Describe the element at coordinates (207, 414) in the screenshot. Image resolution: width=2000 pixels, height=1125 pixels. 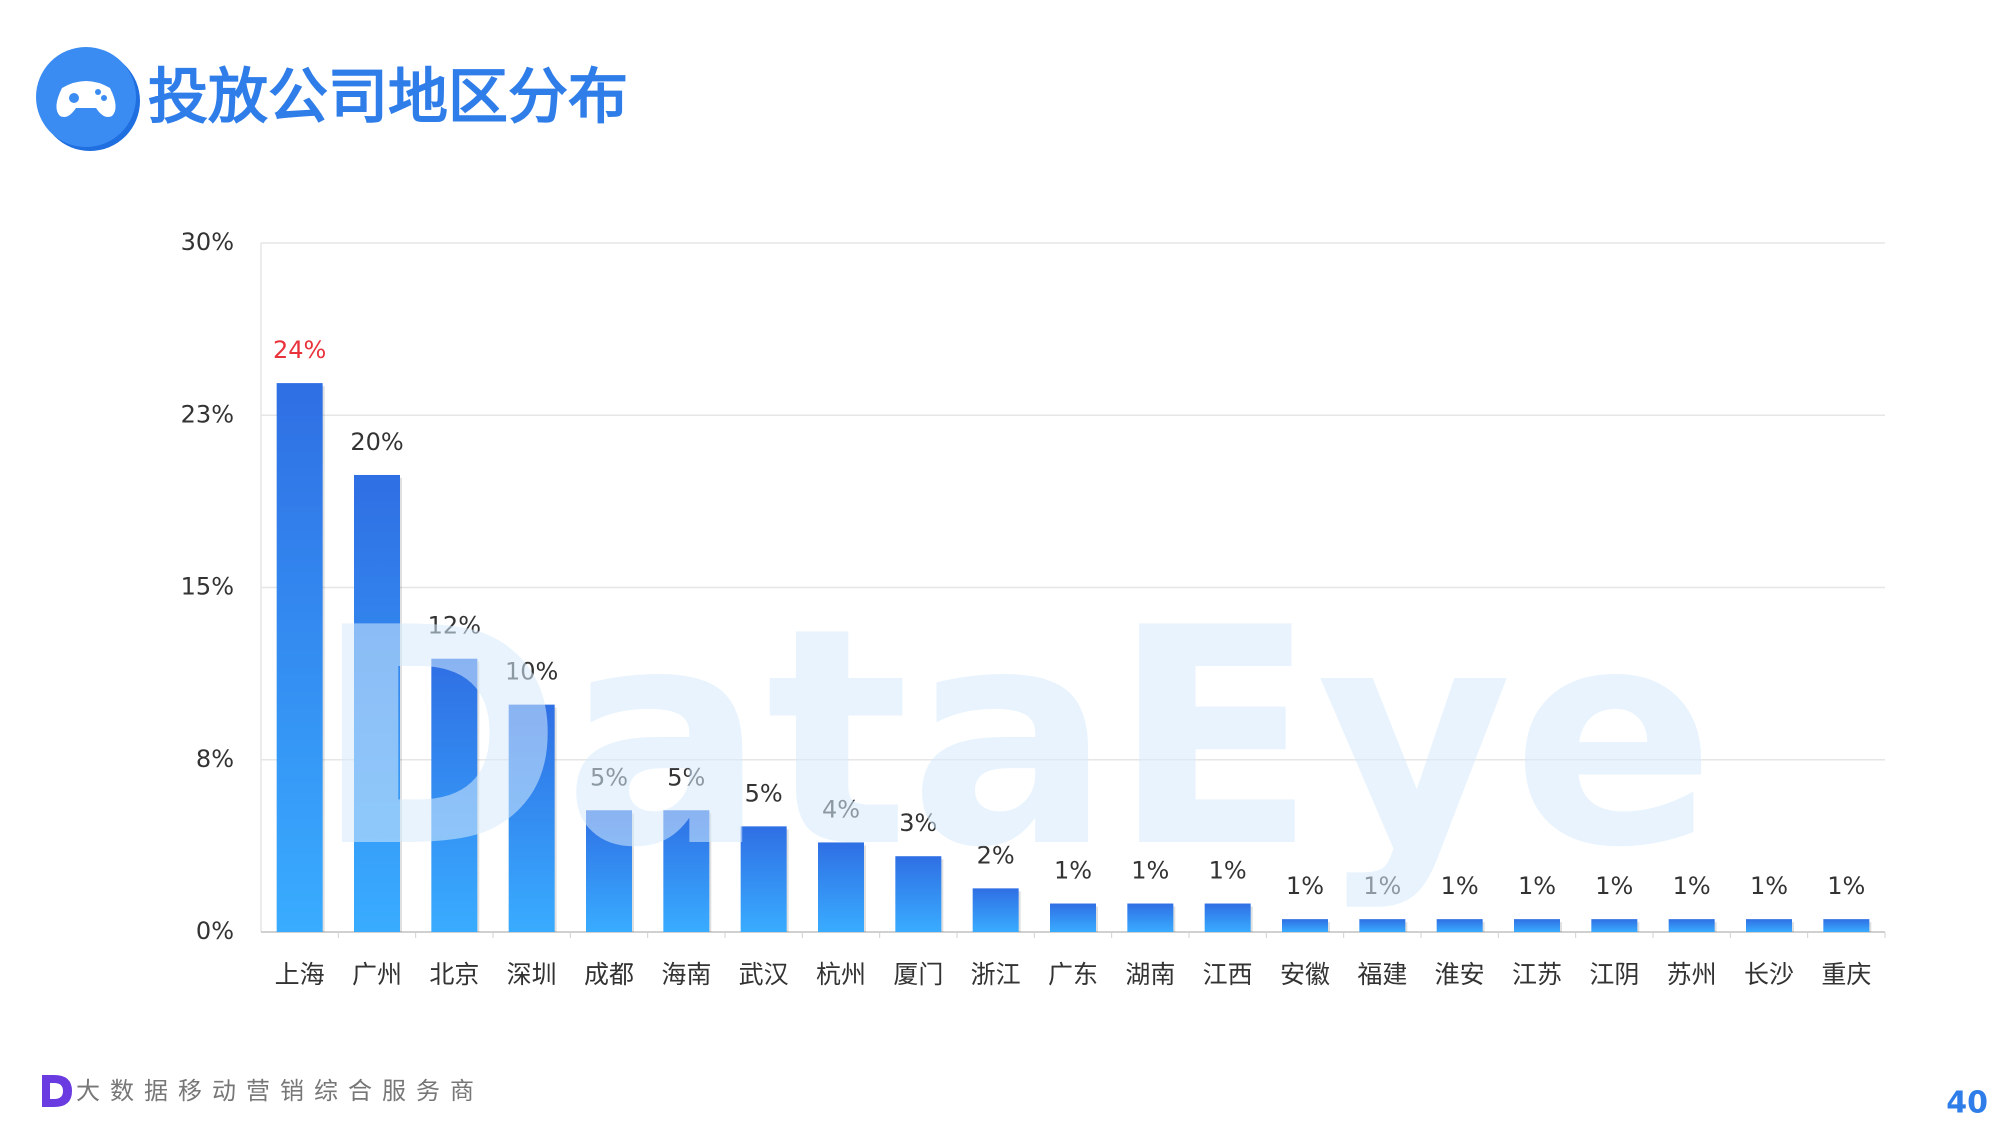
I see `y-tick-label: 23%` at that location.